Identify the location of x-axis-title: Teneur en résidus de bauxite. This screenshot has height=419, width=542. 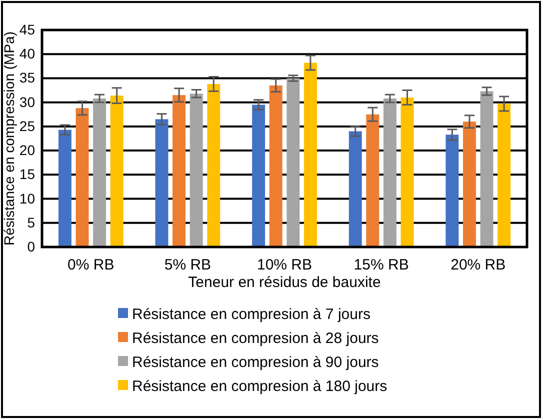
(284, 282).